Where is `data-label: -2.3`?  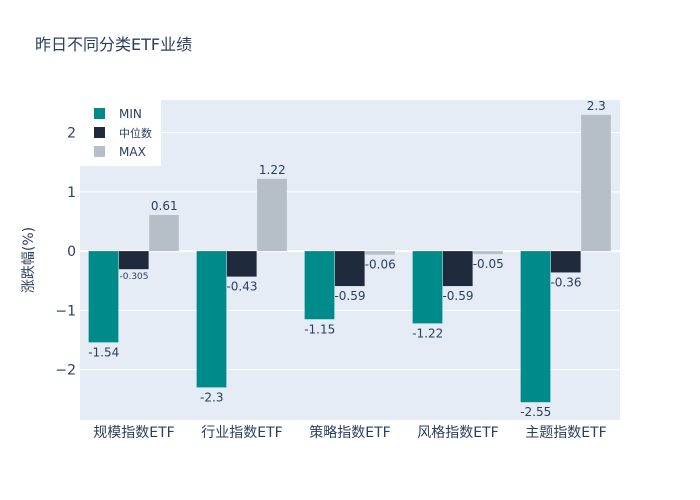
data-label: -2.3 is located at coordinates (211, 397).